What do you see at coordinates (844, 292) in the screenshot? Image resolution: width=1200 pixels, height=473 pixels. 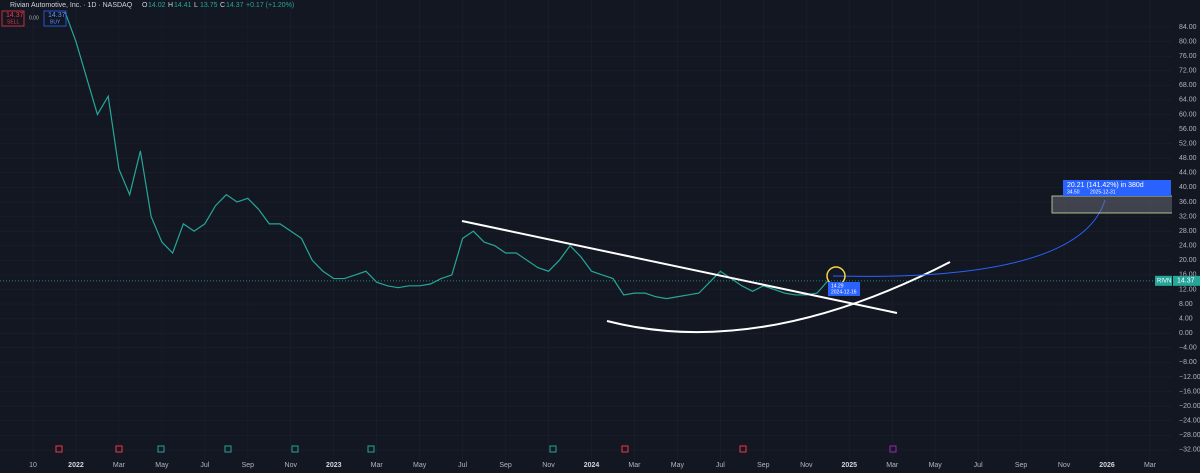 I see `marker-date: 2024-12-16` at bounding box center [844, 292].